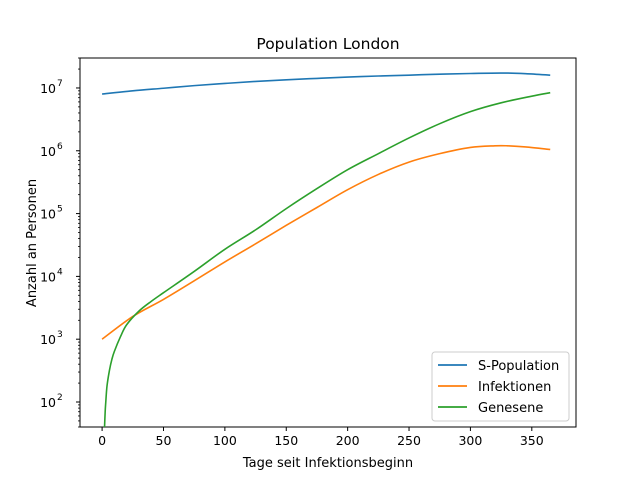 Image resolution: width=640 pixels, height=484 pixels. I want to click on chart-title: Population London, so click(327, 44).